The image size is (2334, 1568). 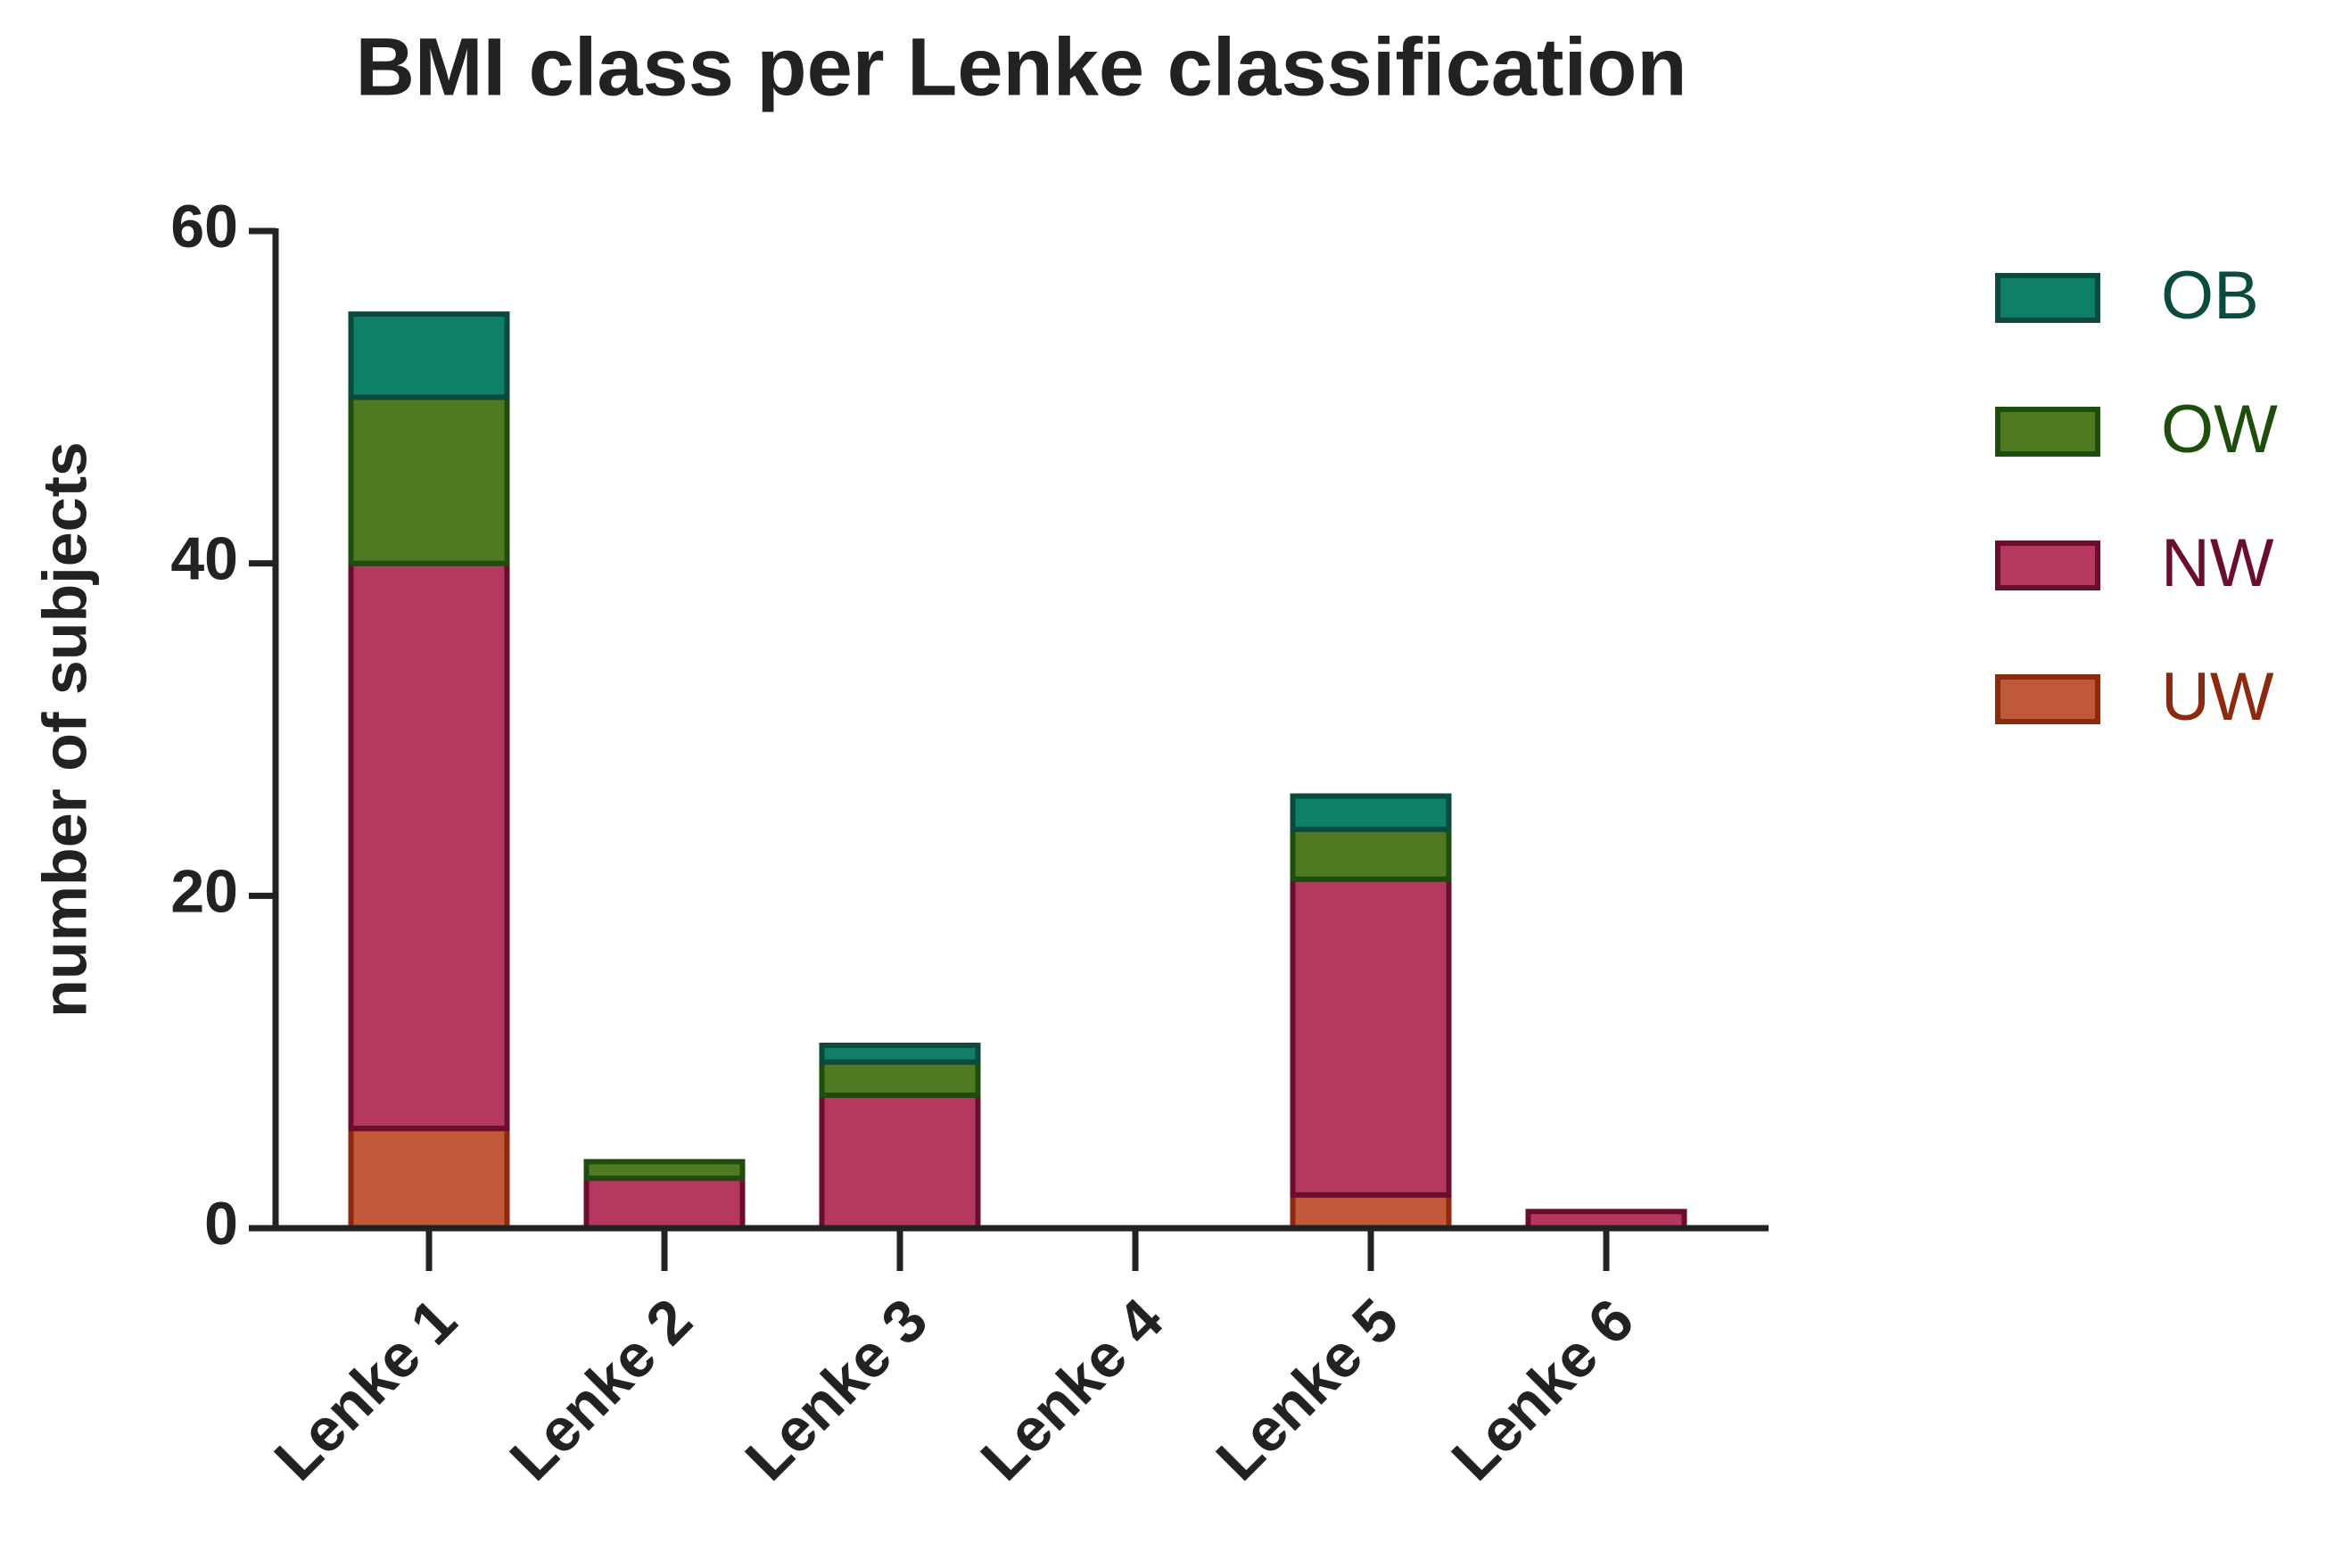 What do you see at coordinates (204, 559) in the screenshot?
I see `y-tick-label: 40` at bounding box center [204, 559].